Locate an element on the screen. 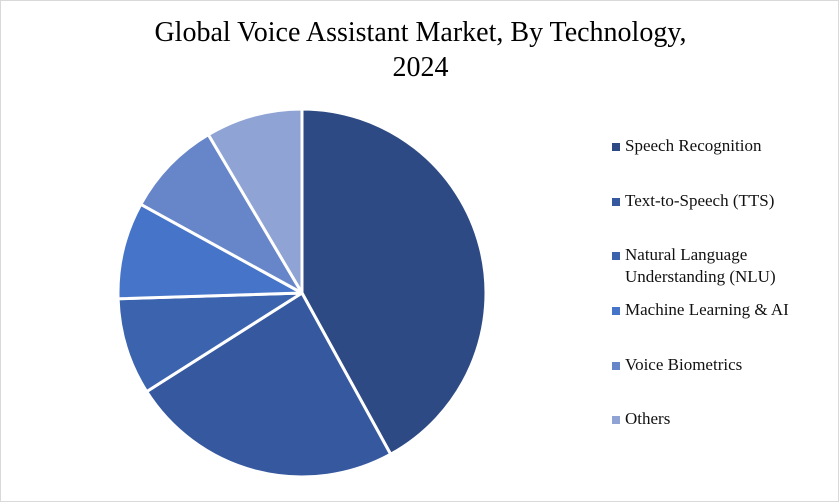  legend-label-4-line-1: Machine Learning & AI is located at coordinates (707, 309).